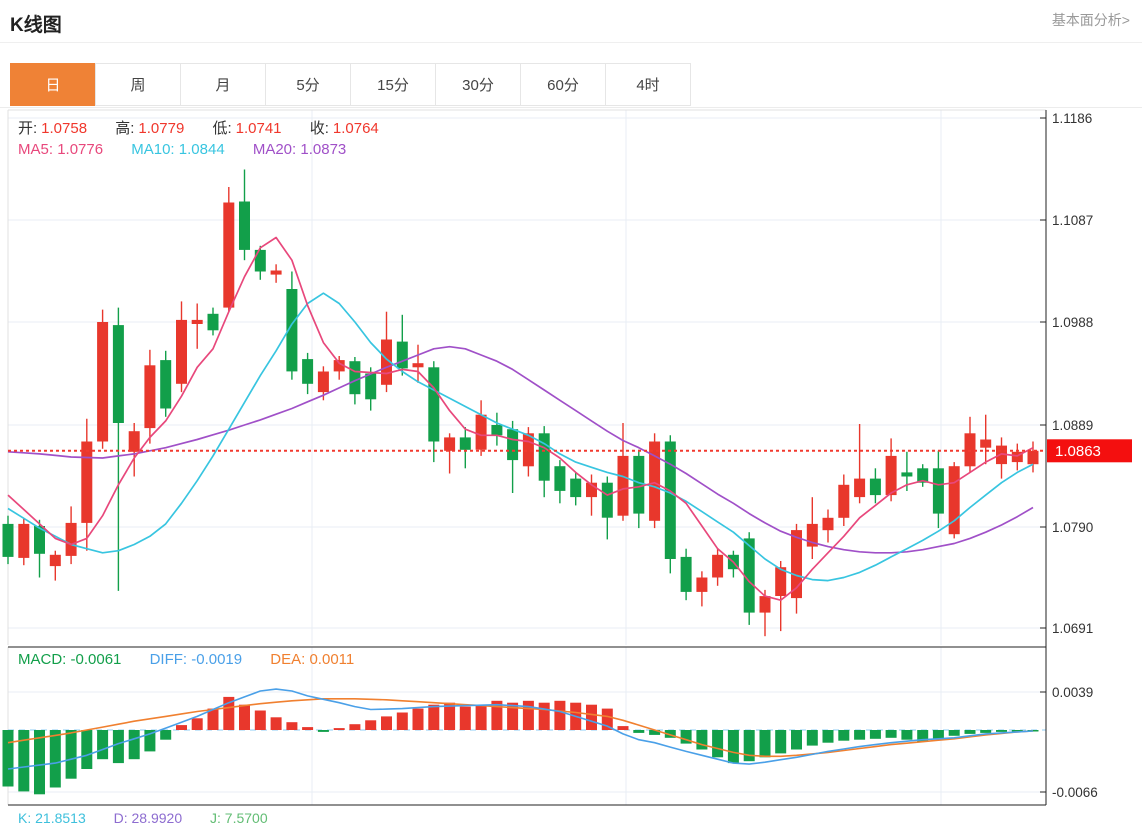 Image resolution: width=1142 pixels, height=837 pixels. Describe the element at coordinates (25, 818) in the screenshot. I see `k-label: K:` at that location.